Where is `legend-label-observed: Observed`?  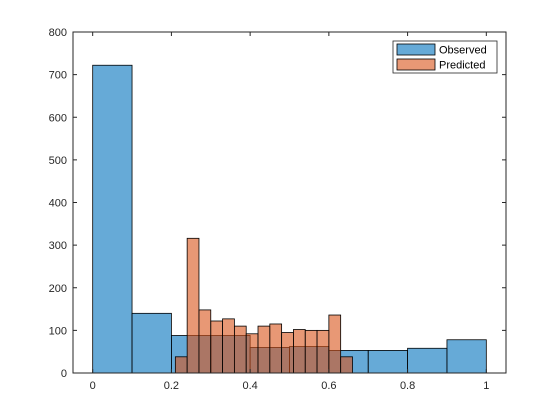 legend-label-observed: Observed is located at coordinates (463, 51).